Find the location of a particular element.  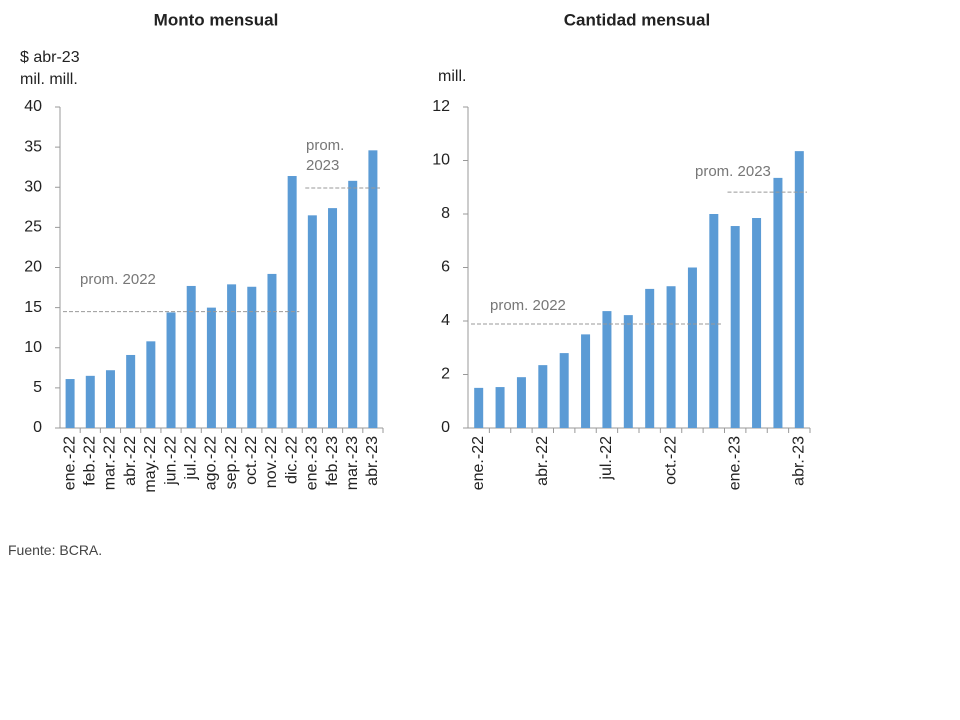

x-tick-label: dic.-22 is located at coordinates (291, 460).